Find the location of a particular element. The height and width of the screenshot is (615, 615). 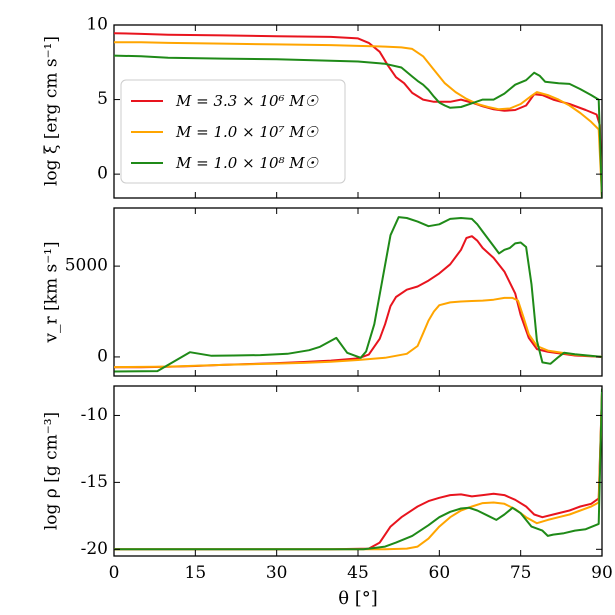

legend-box is located at coordinates (233, 131).